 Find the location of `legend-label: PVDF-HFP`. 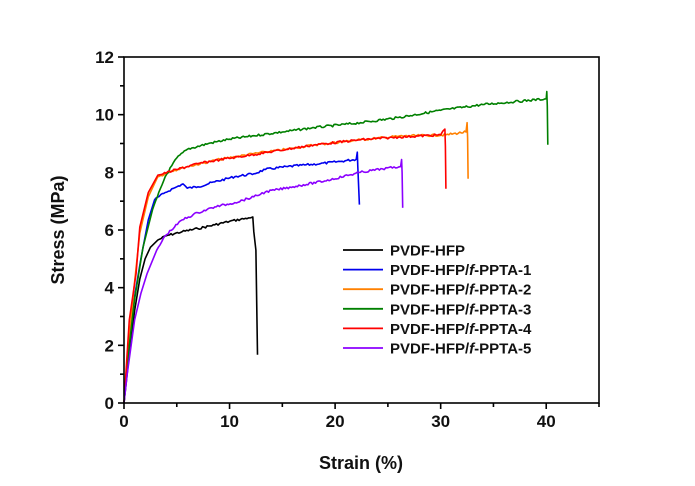

legend-label: PVDF-HFP is located at coordinates (427, 251).